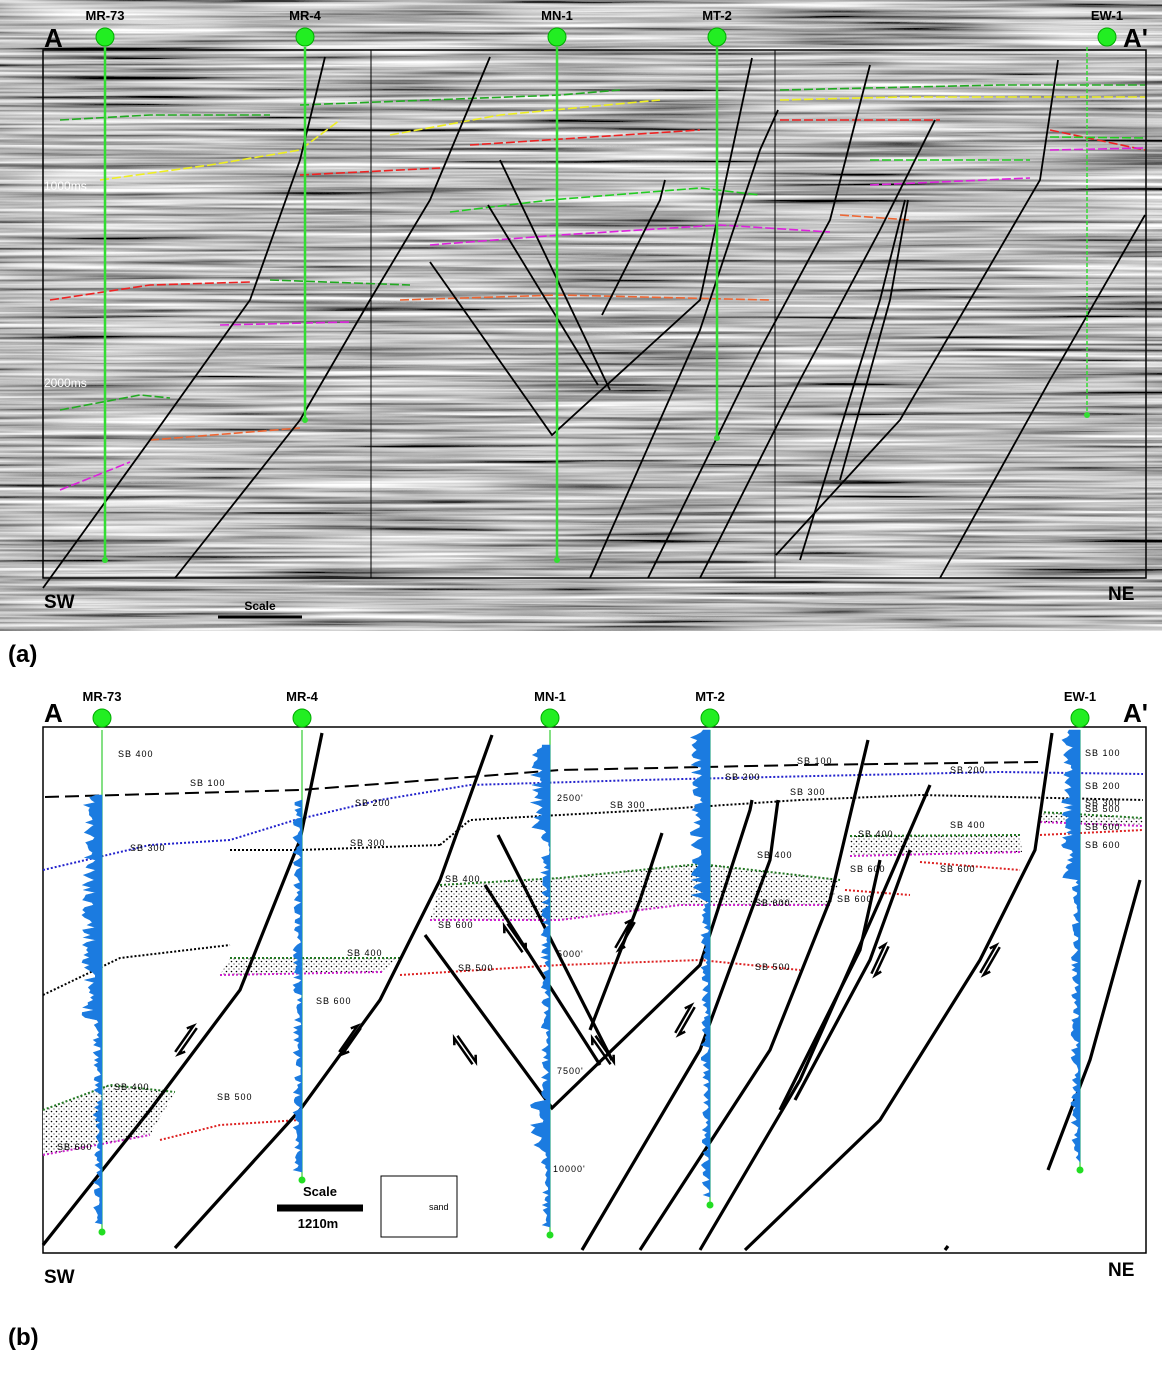 The image size is (1162, 1374). I want to click on depth-label: 10000', so click(569, 1169).